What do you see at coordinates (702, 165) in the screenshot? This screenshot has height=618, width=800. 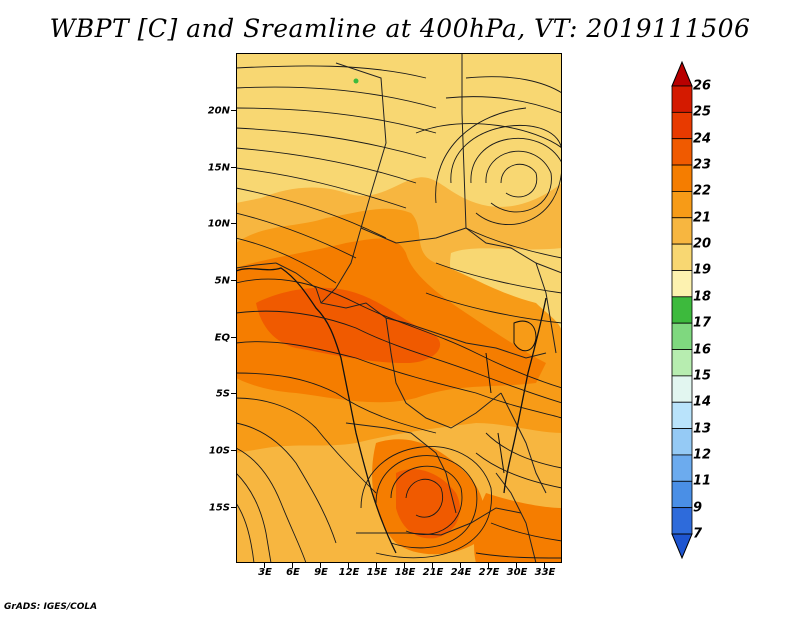 I see `colorbar-label: 23` at bounding box center [702, 165].